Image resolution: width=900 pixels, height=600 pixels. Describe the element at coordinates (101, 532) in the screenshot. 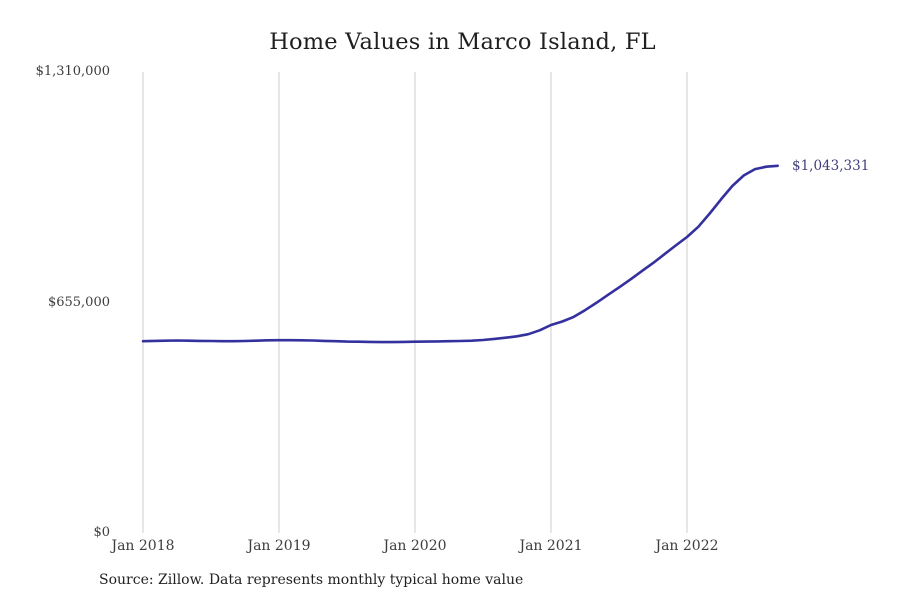

I see `y-tick-label: $0` at that location.